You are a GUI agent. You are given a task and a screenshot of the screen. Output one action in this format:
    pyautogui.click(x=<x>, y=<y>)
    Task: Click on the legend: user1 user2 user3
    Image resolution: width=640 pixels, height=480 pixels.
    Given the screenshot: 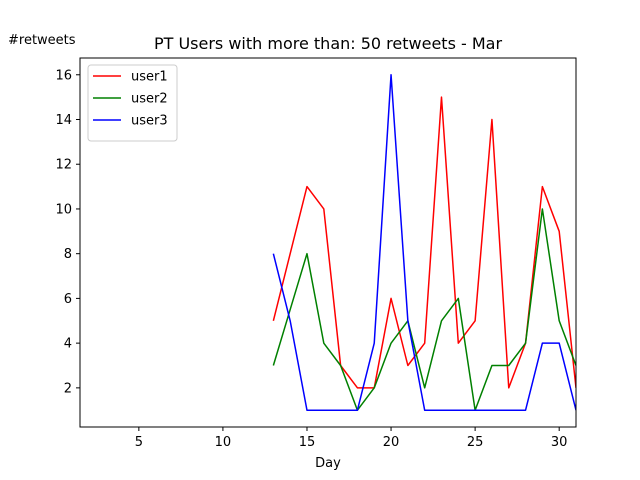 What is the action you would take?
    pyautogui.click(x=132, y=103)
    